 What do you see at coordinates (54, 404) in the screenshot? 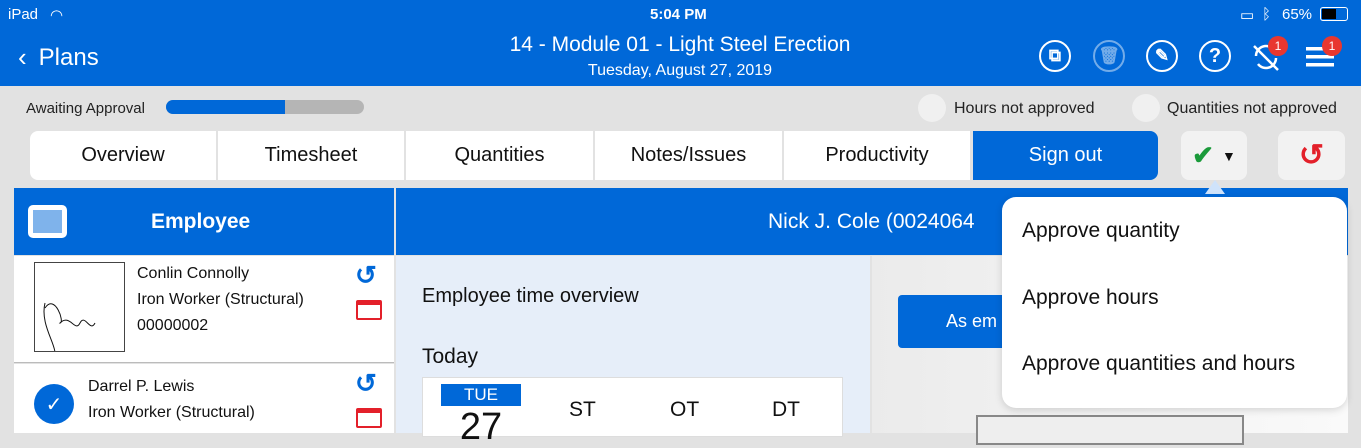
I see `checked-icon: ✓` at bounding box center [54, 404].